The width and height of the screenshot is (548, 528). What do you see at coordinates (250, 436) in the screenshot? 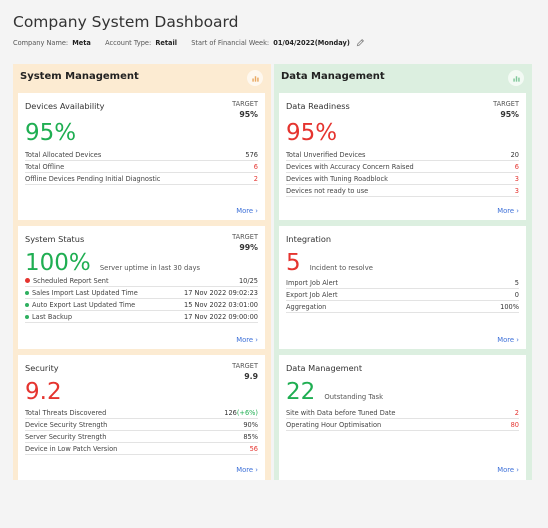
I see `row-value: 85%` at bounding box center [250, 436].